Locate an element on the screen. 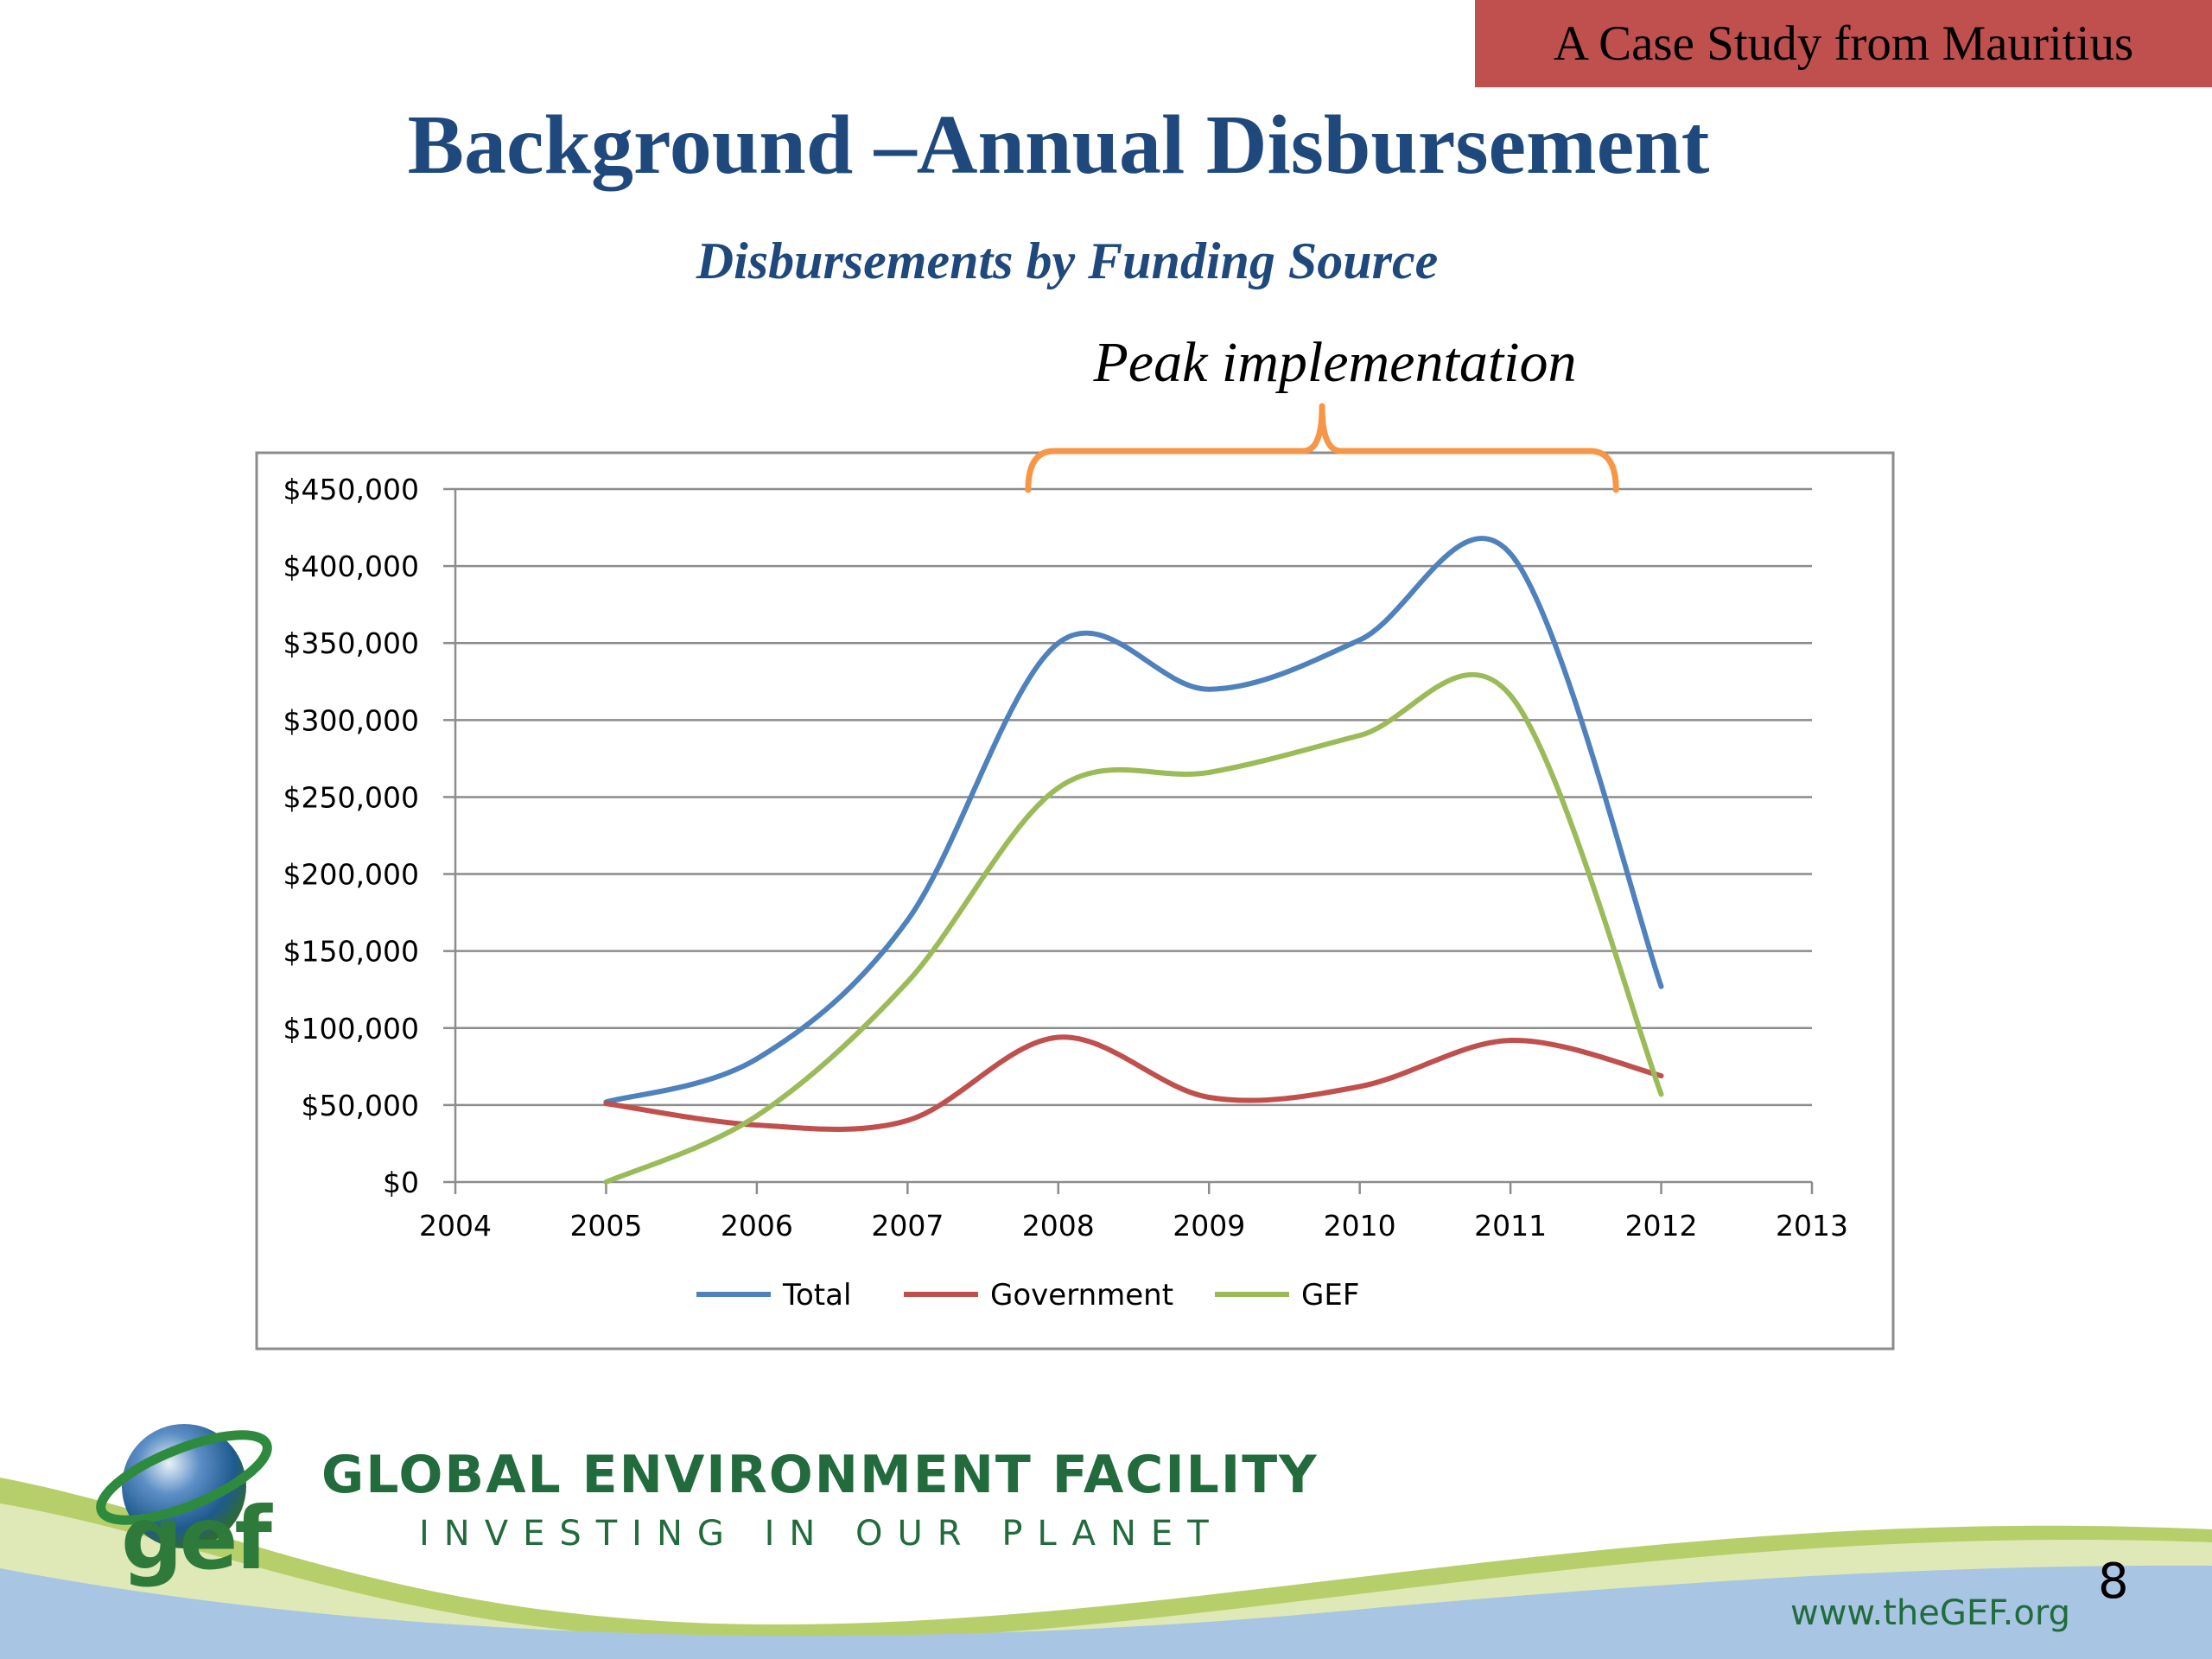  legend: Total Government GEF is located at coordinates (1027, 1295).